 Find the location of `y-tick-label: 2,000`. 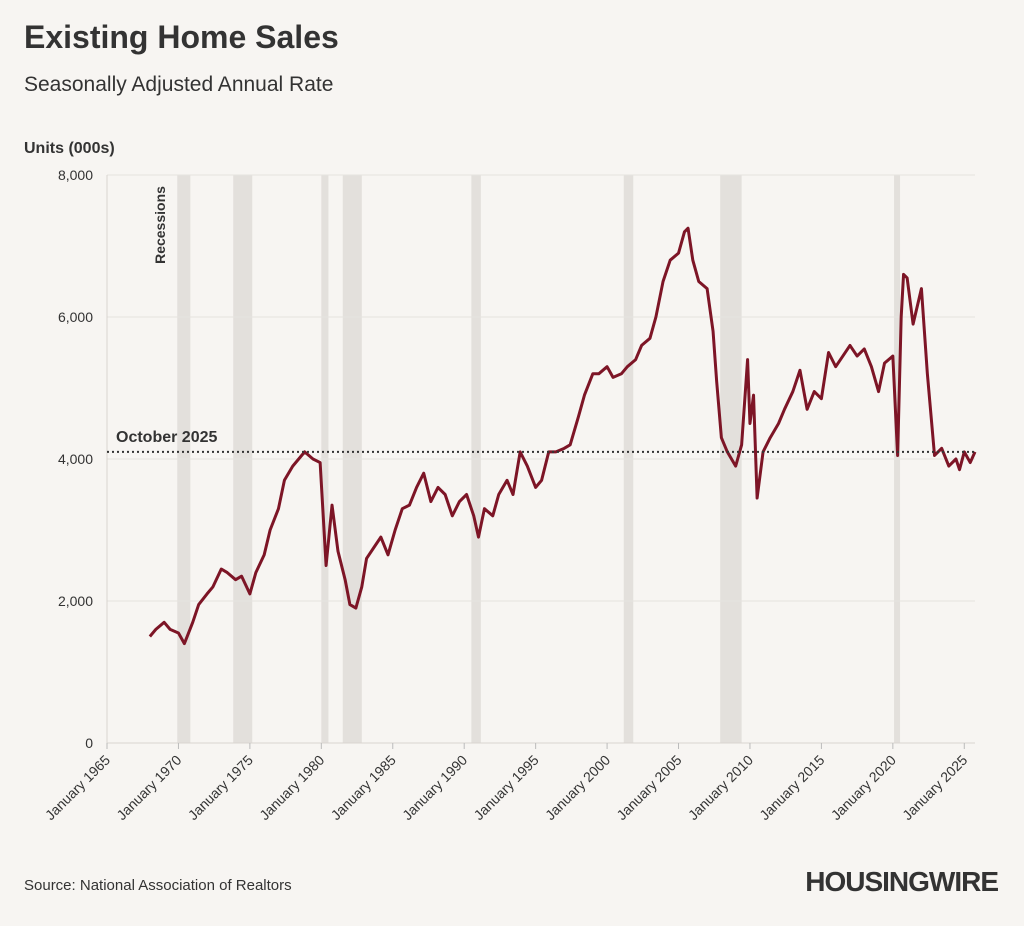

y-tick-label: 2,000 is located at coordinates (75, 601).